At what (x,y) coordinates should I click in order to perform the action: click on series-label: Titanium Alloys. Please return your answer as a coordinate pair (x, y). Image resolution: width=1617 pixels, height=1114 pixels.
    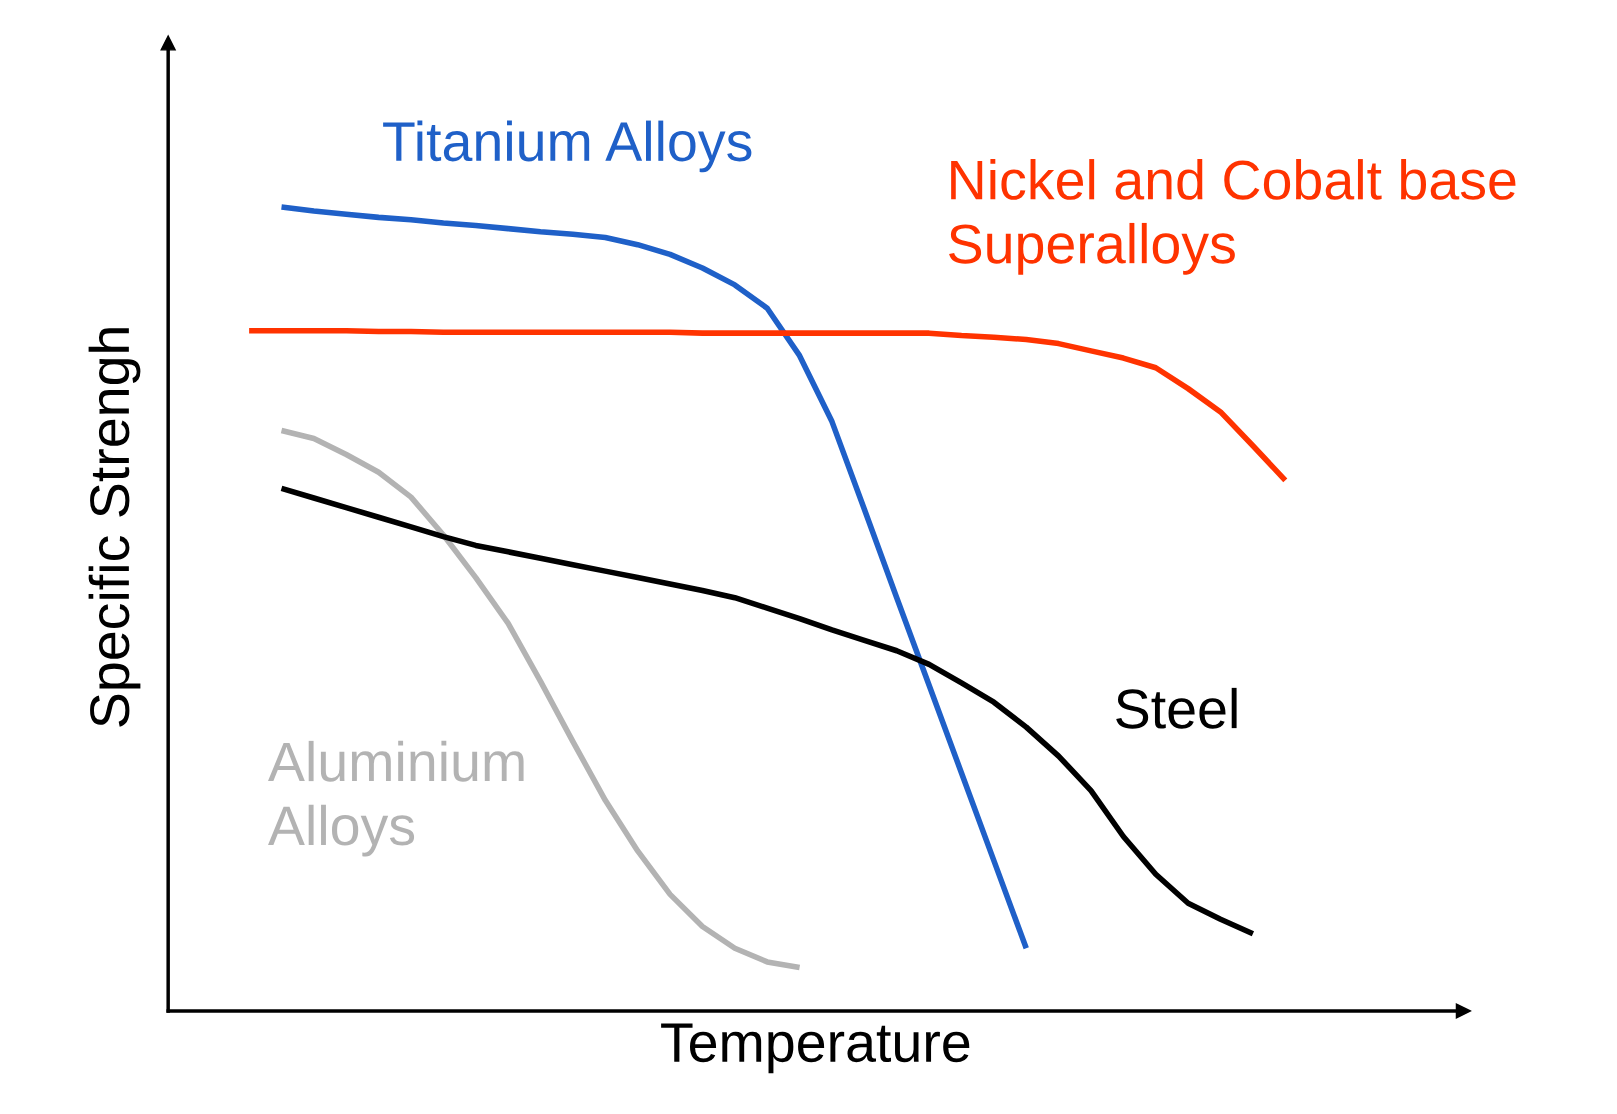
    Looking at the image, I should click on (567, 146).